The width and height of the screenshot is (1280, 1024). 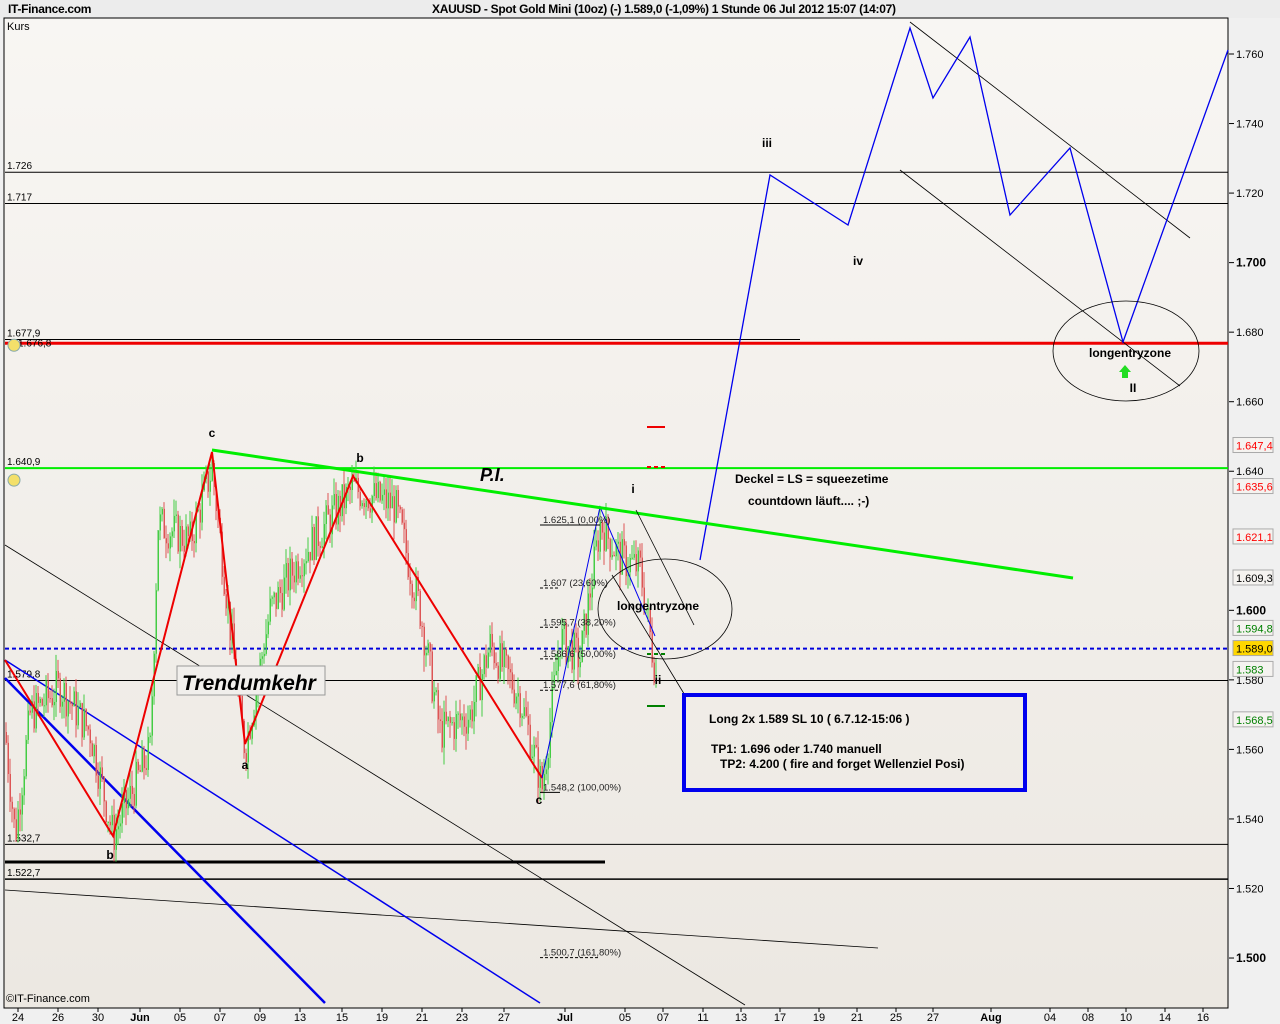 I want to click on wave-label: ii, so click(x=658, y=680).